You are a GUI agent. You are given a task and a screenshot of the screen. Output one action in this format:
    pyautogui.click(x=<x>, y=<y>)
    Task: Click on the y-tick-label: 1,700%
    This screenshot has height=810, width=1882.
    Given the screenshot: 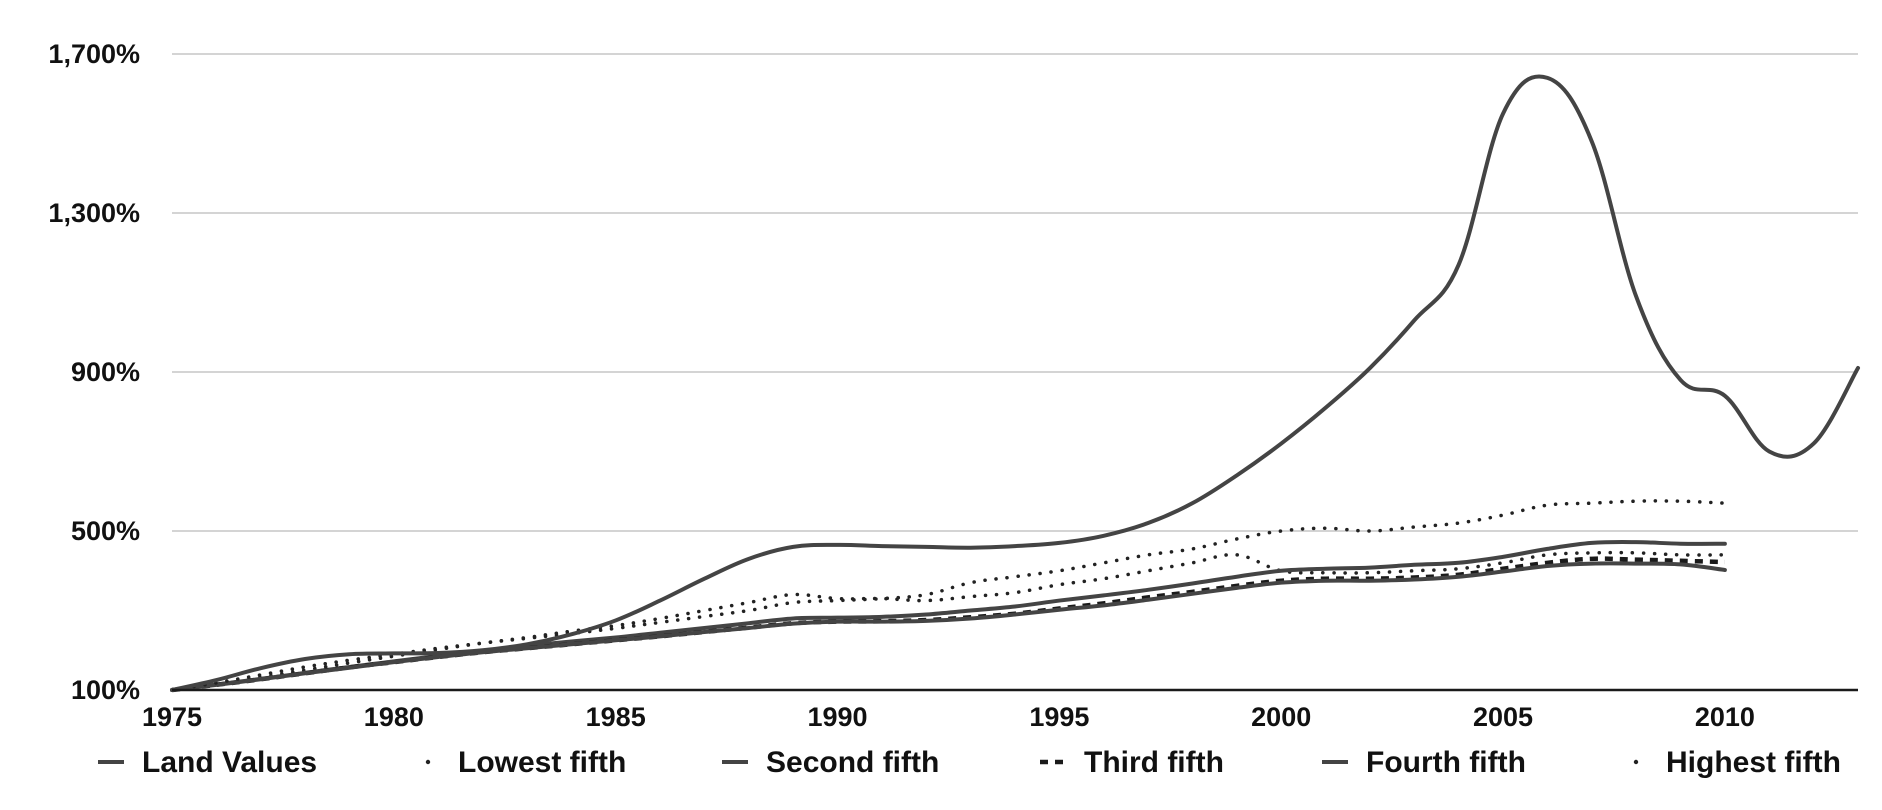 What is the action you would take?
    pyautogui.click(x=94, y=54)
    